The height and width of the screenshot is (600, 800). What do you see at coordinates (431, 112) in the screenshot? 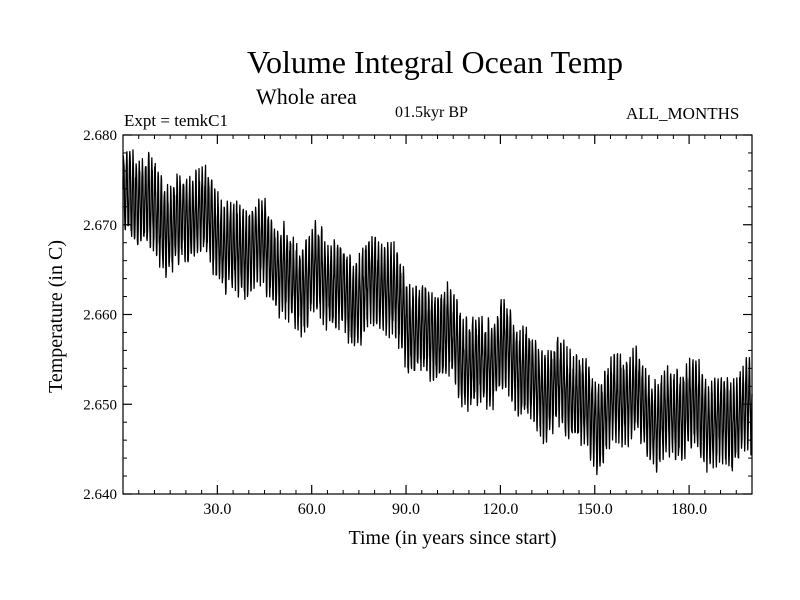
I see `period-label: 01.5kyr BP` at bounding box center [431, 112].